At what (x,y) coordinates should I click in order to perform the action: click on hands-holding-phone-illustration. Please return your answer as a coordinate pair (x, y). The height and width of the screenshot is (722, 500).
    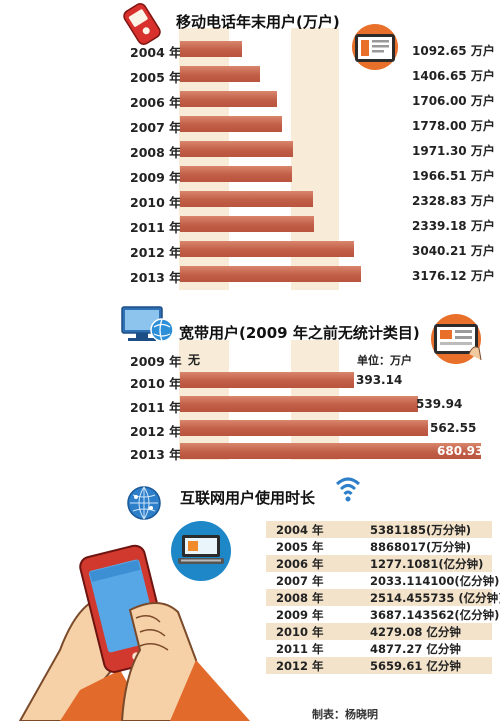
    Looking at the image, I should click on (134, 632).